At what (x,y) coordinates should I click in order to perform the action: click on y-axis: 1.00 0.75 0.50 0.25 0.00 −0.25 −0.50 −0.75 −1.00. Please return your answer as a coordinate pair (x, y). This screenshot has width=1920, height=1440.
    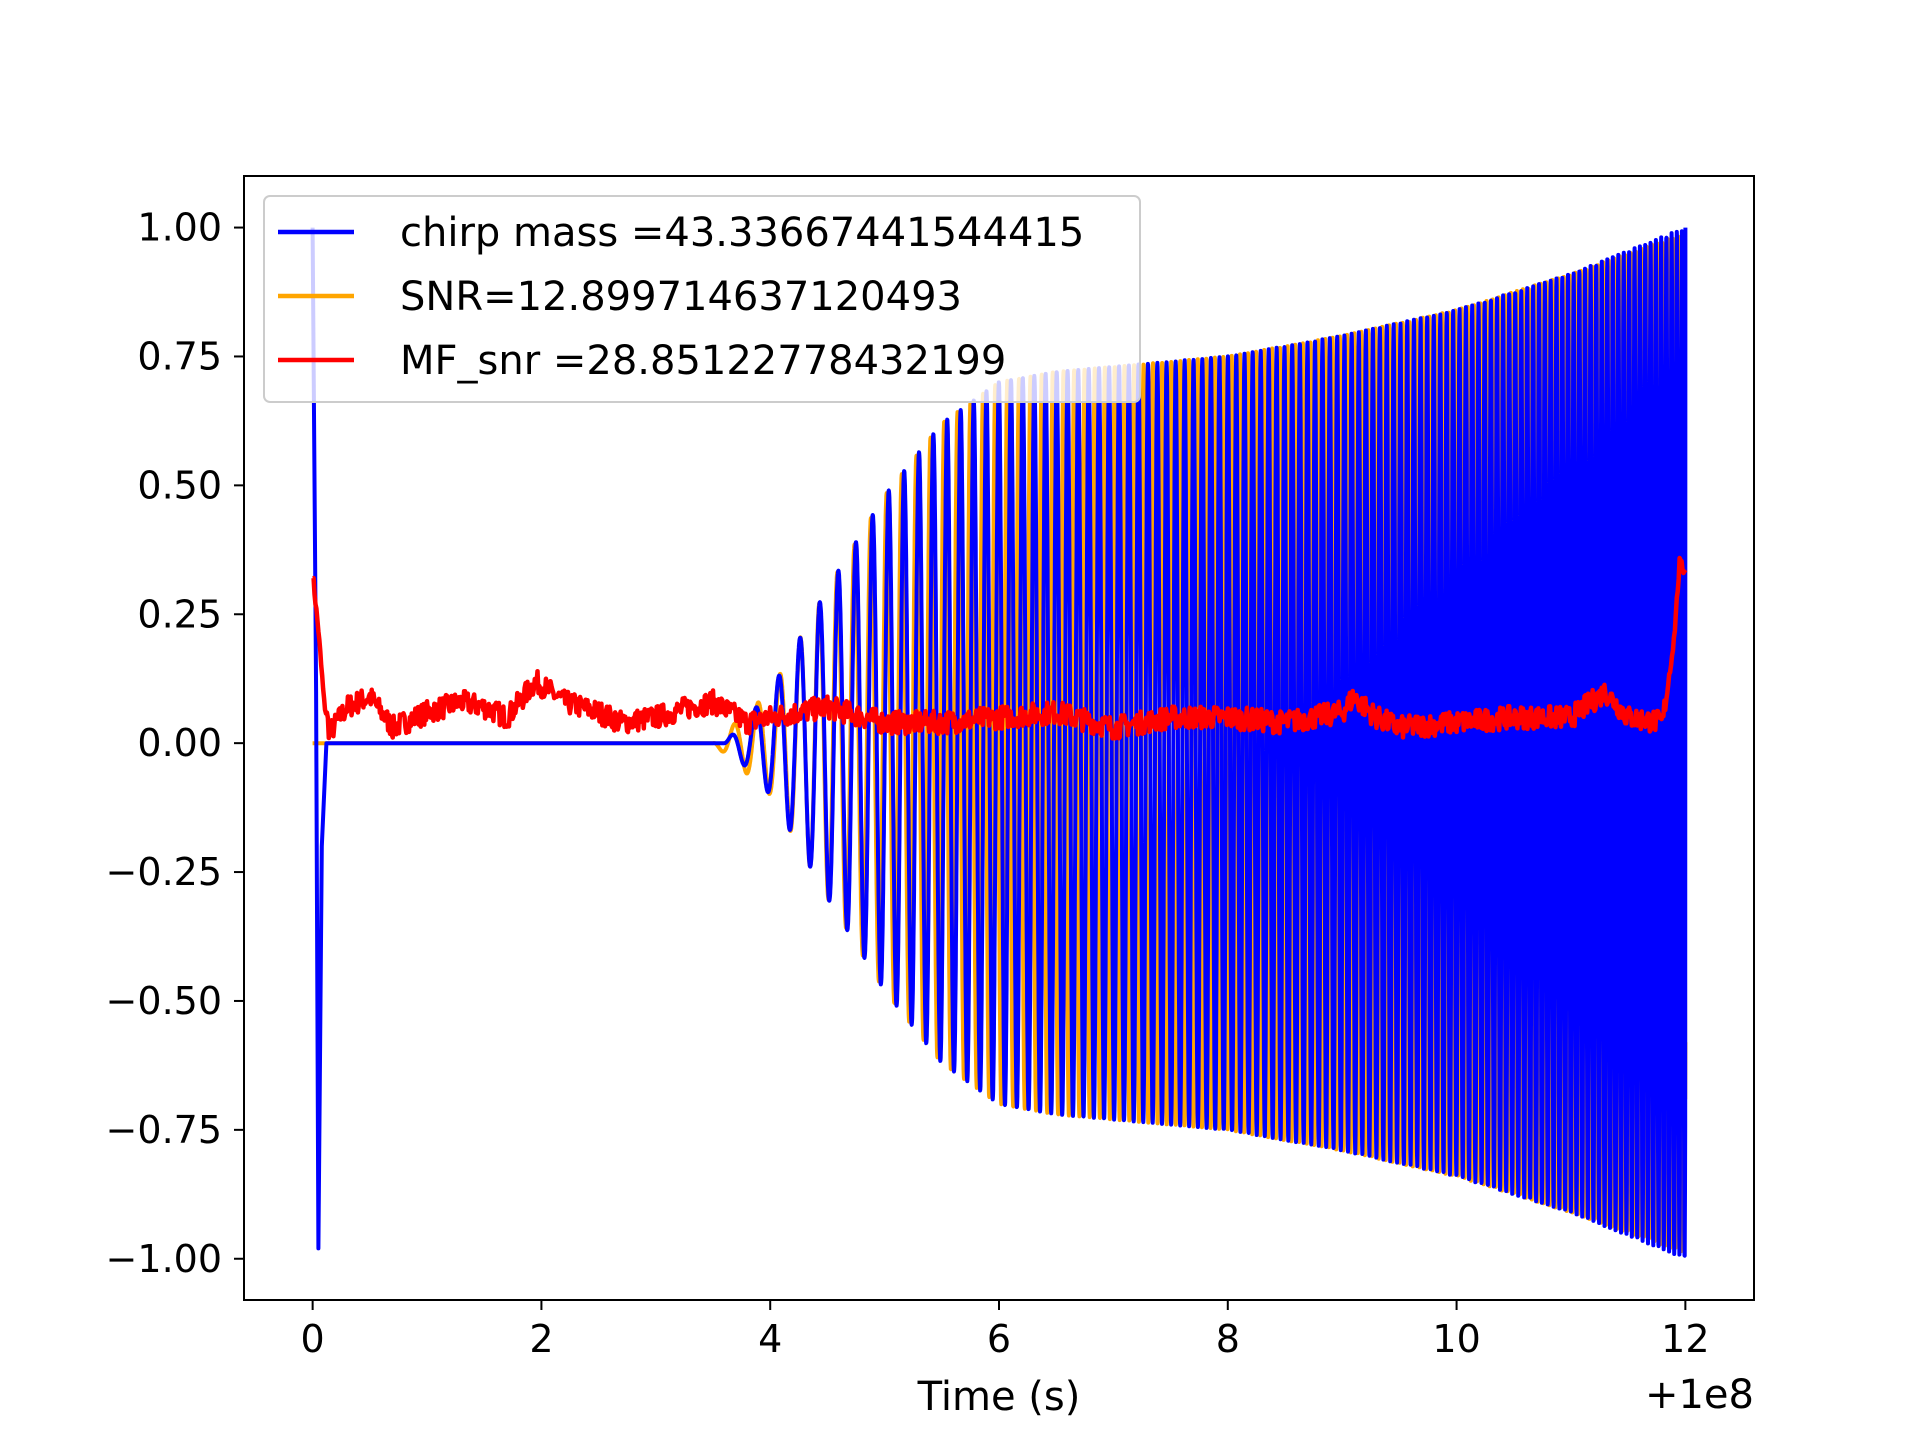
    Looking at the image, I should click on (175, 743).